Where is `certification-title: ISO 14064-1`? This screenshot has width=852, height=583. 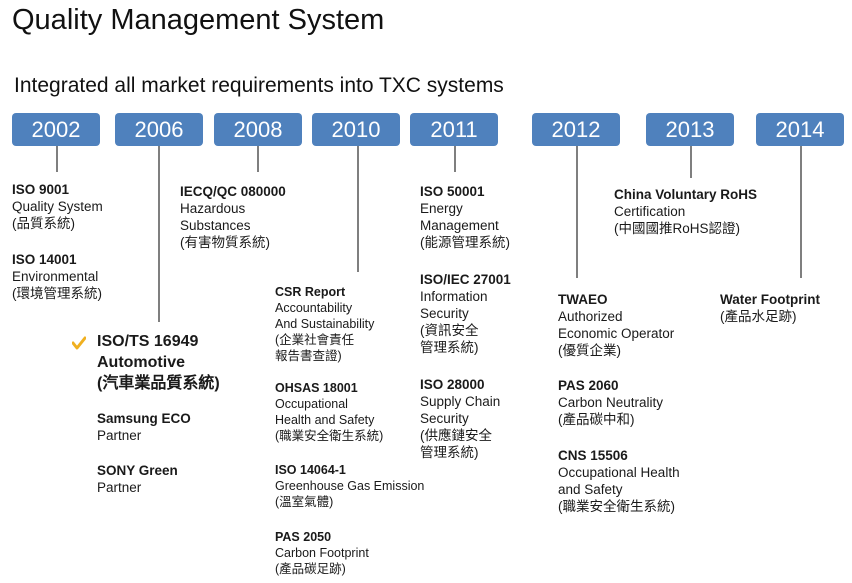
certification-title: ISO 14064-1 is located at coordinates (310, 470).